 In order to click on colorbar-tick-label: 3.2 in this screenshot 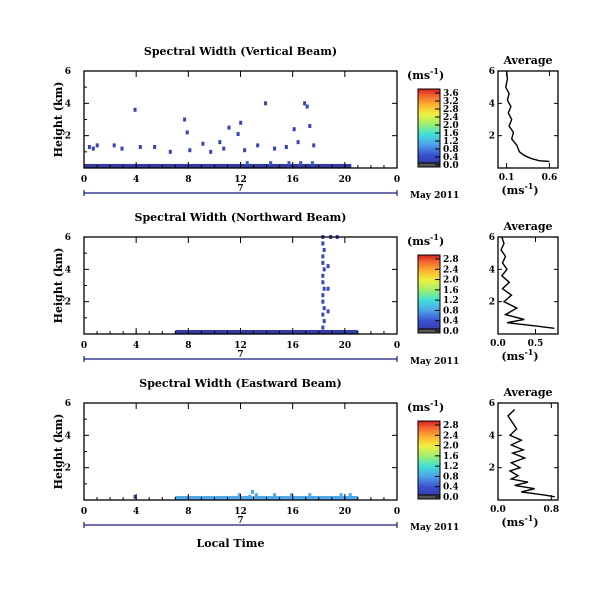, I will do `click(451, 102)`.